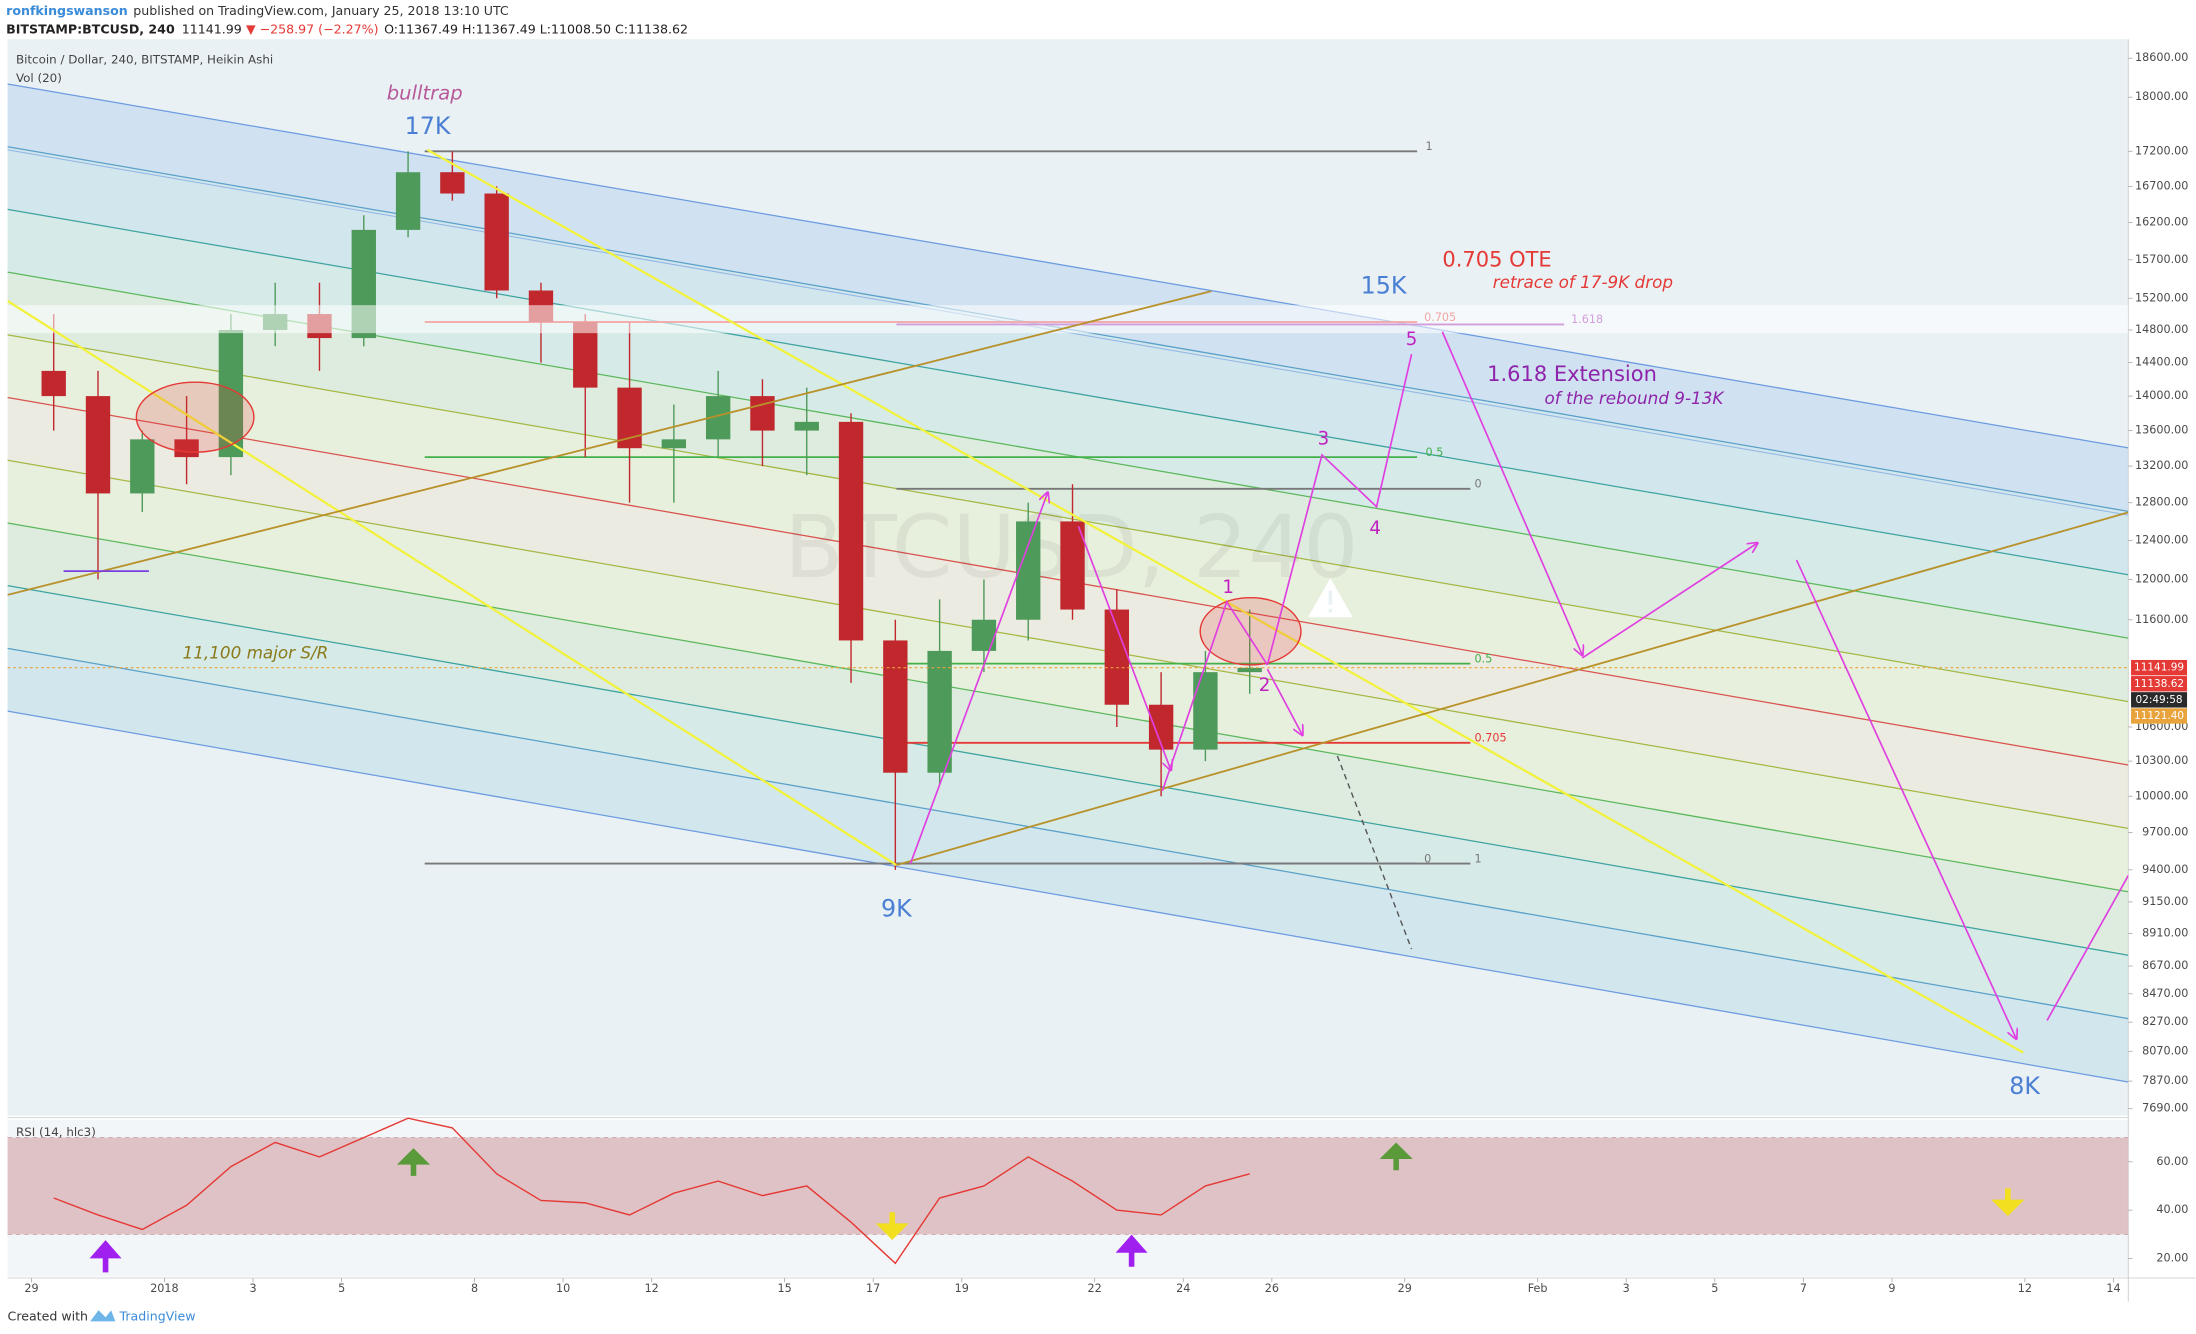 This screenshot has height=1334, width=2196. I want to click on y-tick-label: 18600.00, so click(2161, 57).